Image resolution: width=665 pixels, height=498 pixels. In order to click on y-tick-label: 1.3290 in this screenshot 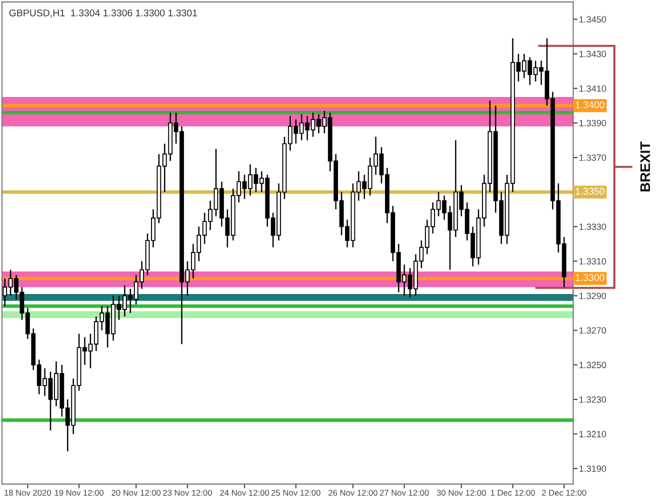, I will do `click(592, 296)`.